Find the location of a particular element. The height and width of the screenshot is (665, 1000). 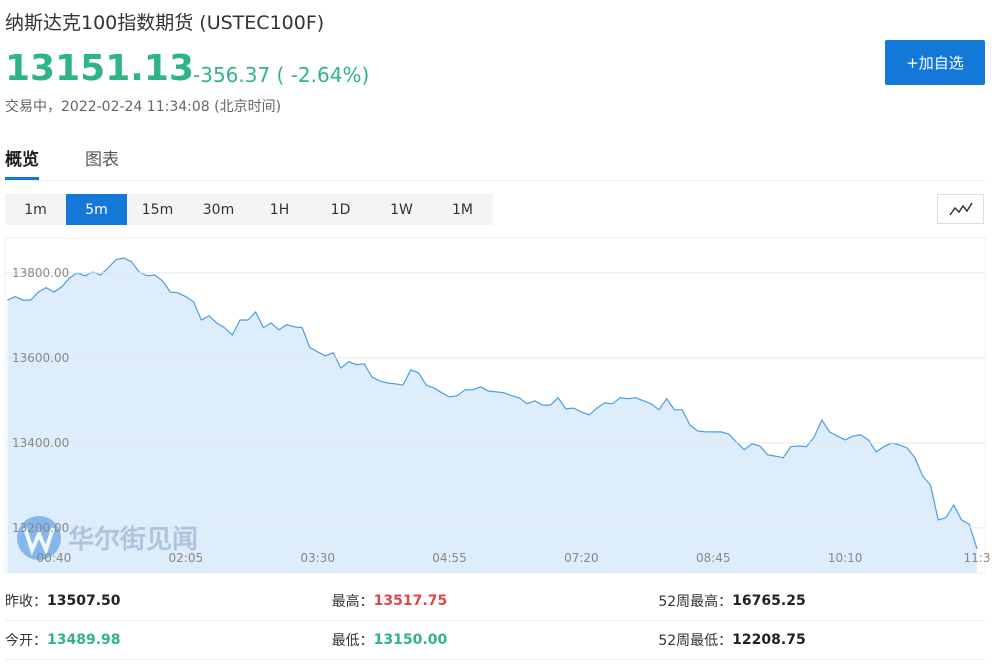

x-tick-label: 08:45 is located at coordinates (713, 558).